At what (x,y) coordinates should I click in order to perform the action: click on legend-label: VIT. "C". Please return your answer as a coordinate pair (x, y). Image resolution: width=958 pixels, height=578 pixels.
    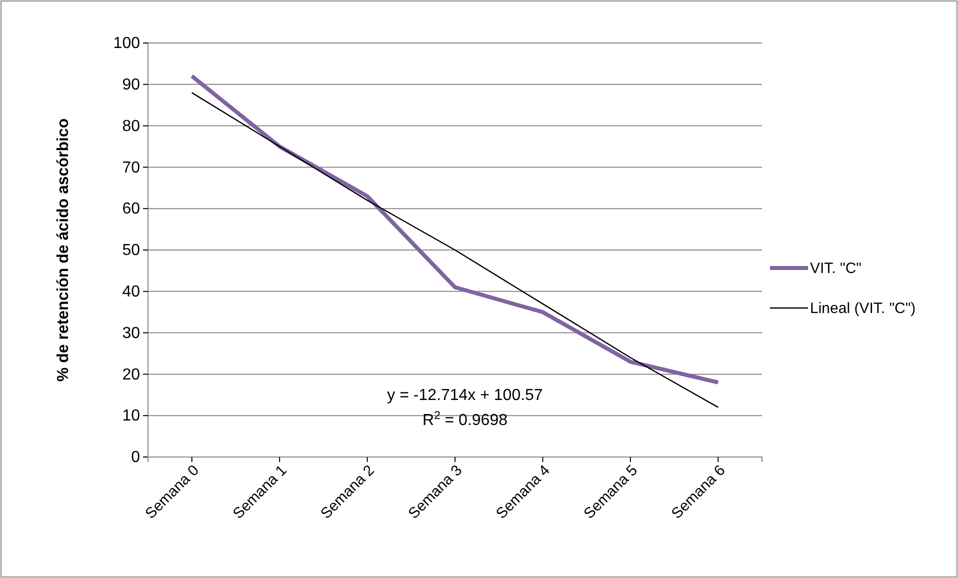
    Looking at the image, I should click on (836, 268).